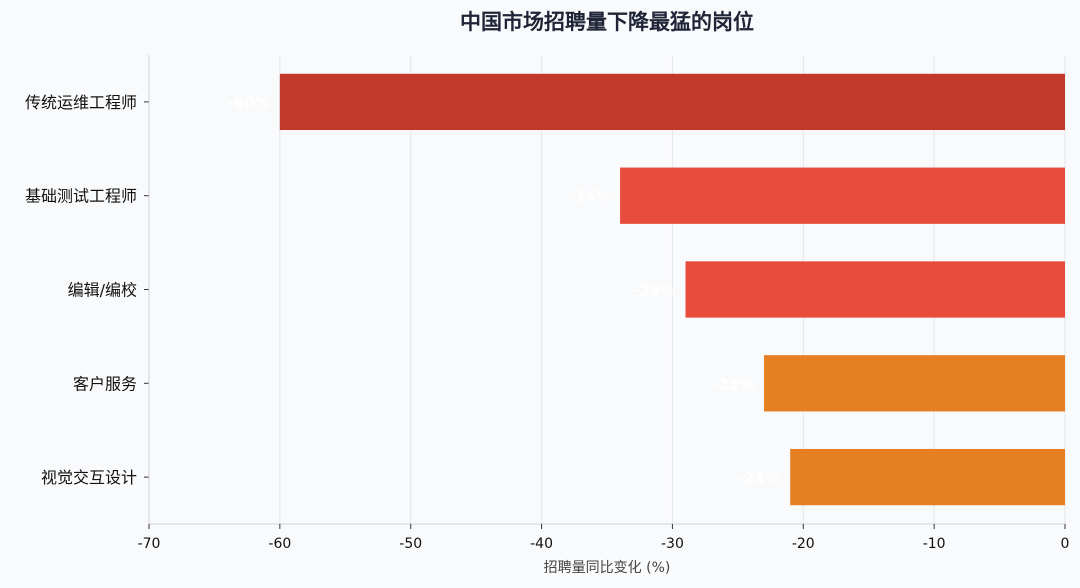  What do you see at coordinates (589, 197) in the screenshot?
I see `data-label: -34%` at bounding box center [589, 197].